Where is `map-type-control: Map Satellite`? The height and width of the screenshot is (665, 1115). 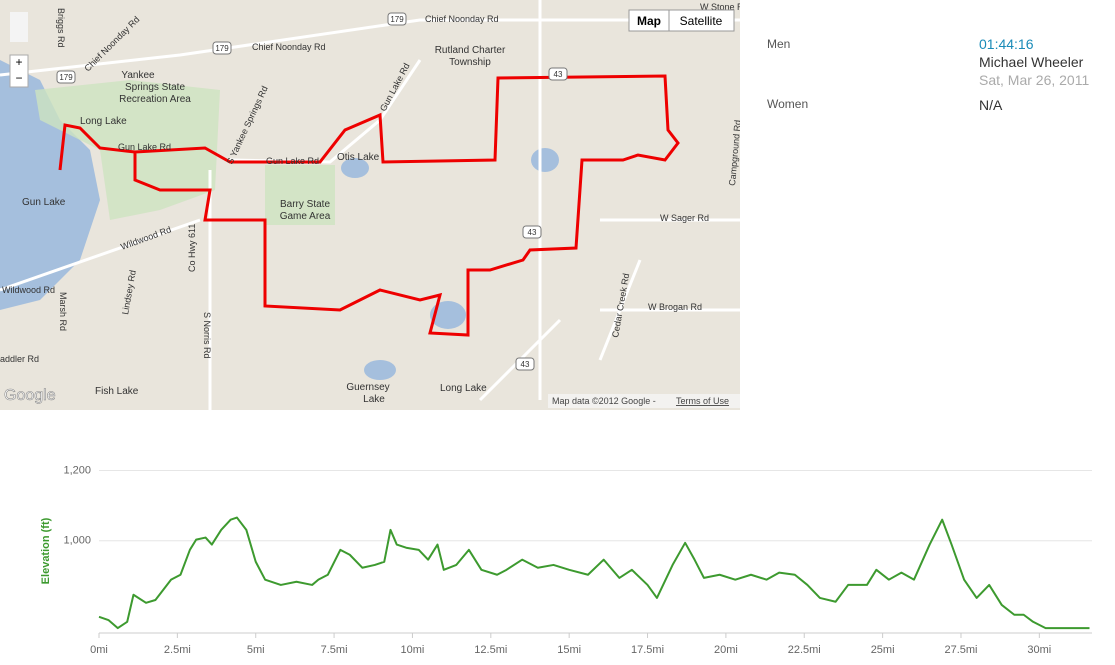 map-type-control: Map Satellite is located at coordinates (681, 20).